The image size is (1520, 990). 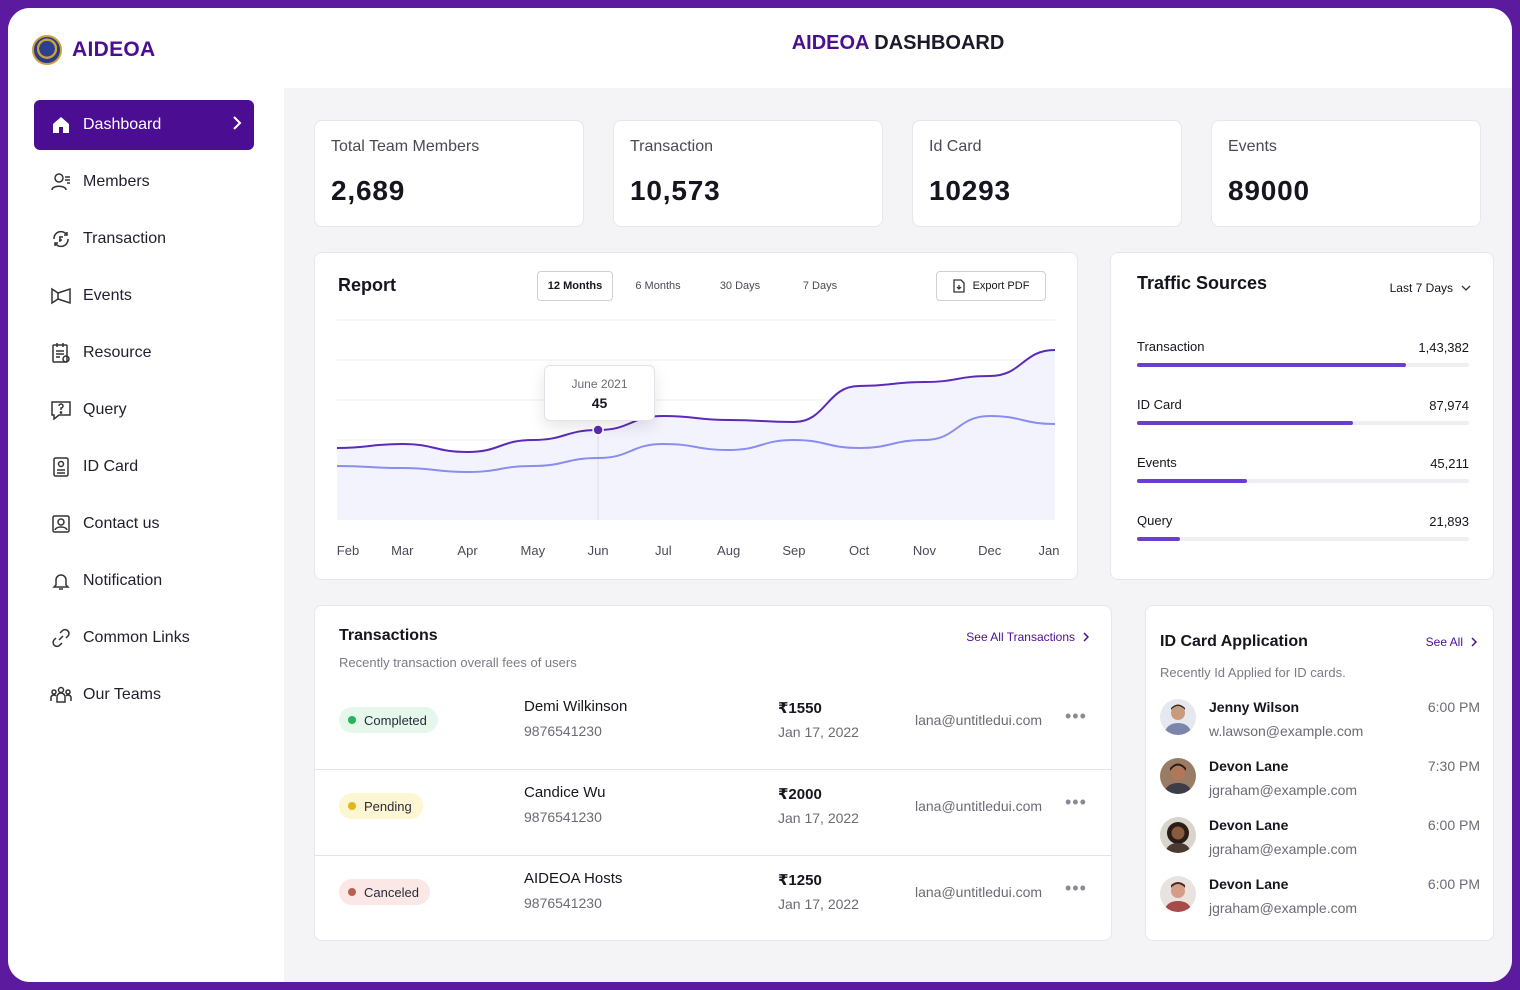 What do you see at coordinates (384, 892) in the screenshot?
I see `status-badge: Canceled` at bounding box center [384, 892].